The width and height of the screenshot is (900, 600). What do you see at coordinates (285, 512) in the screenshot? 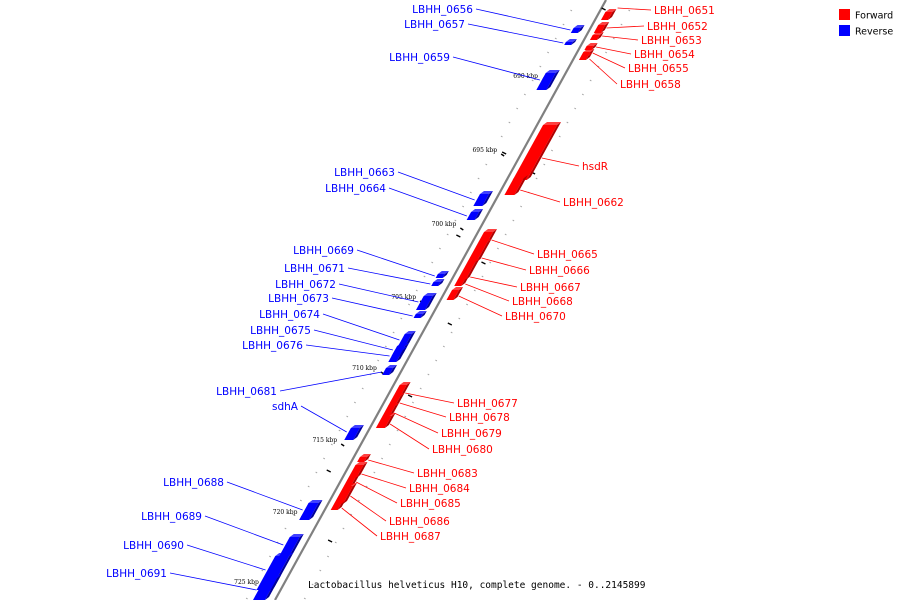
I see `kbp-tick-label: 720 kbp` at bounding box center [285, 512].